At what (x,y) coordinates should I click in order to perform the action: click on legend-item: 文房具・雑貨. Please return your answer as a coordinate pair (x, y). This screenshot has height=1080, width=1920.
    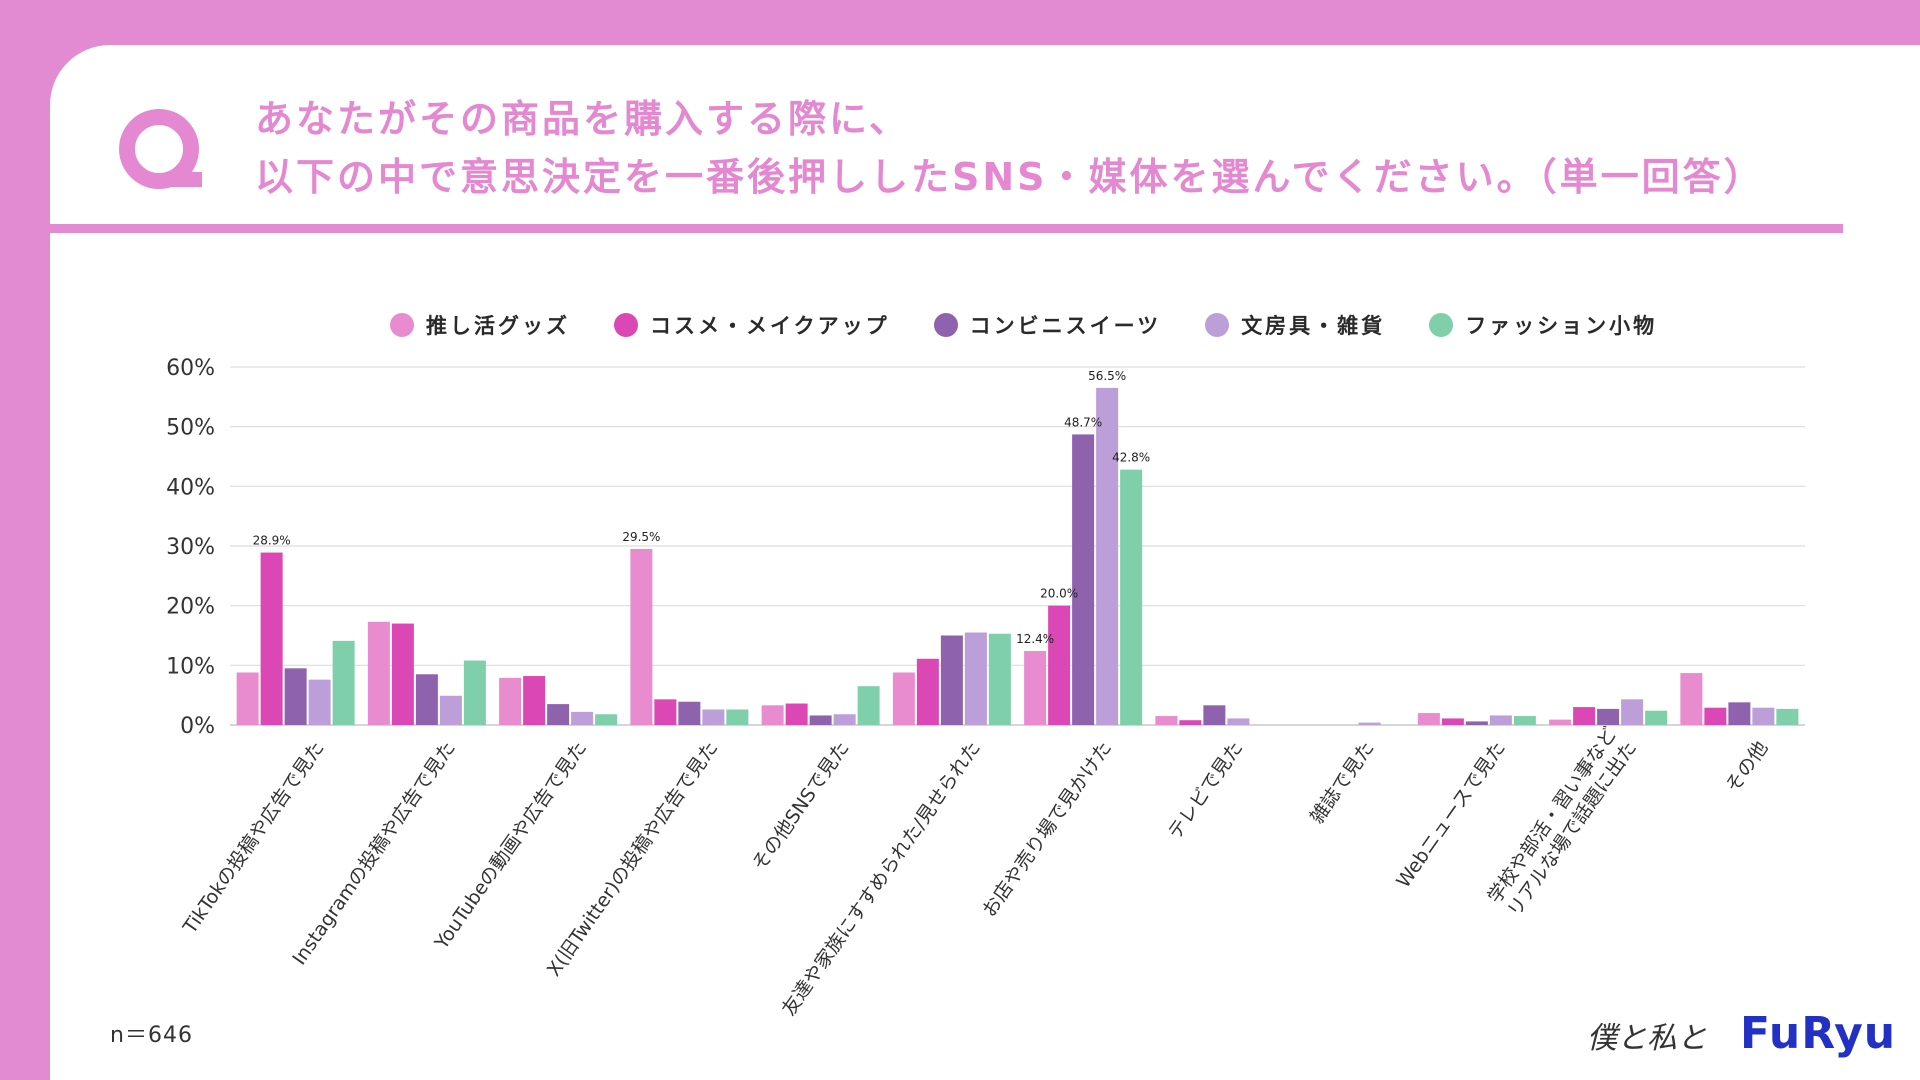
    Looking at the image, I should click on (1295, 325).